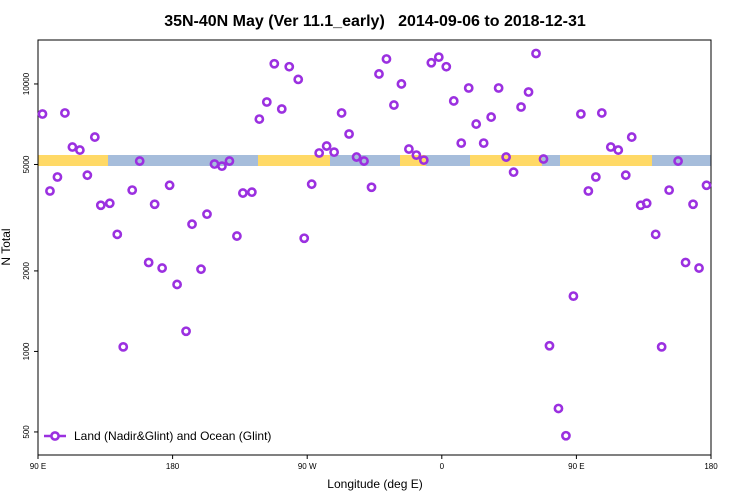 The image size is (750, 500). I want to click on legend-item: Land (Nadir&Glint) and Ocean (Glint), so click(157, 436).